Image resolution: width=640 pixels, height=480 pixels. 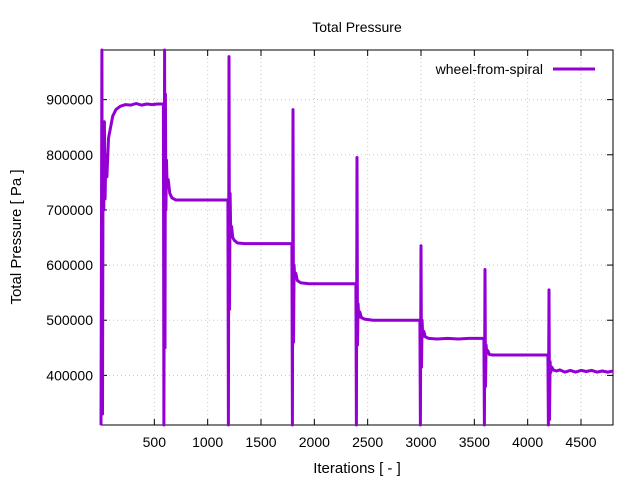 I want to click on y-tick-label: 900000, so click(x=69, y=100).